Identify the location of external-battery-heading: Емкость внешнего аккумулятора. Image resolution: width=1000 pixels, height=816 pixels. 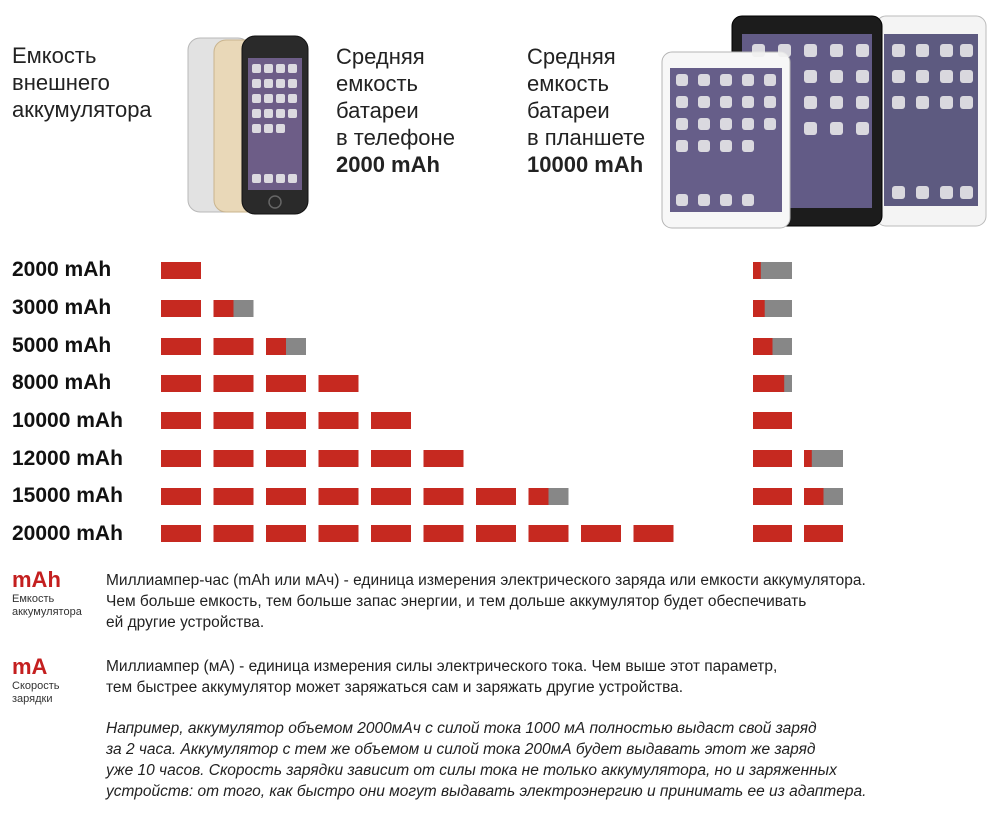
(82, 82).